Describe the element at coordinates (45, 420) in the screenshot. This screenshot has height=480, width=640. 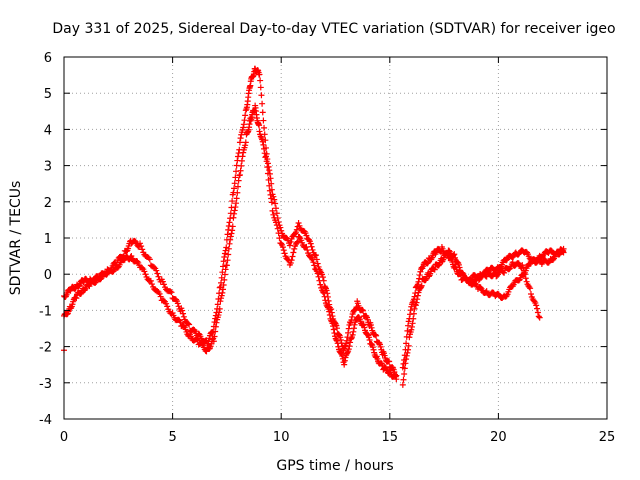
I see `y-tick-label: -4` at that location.